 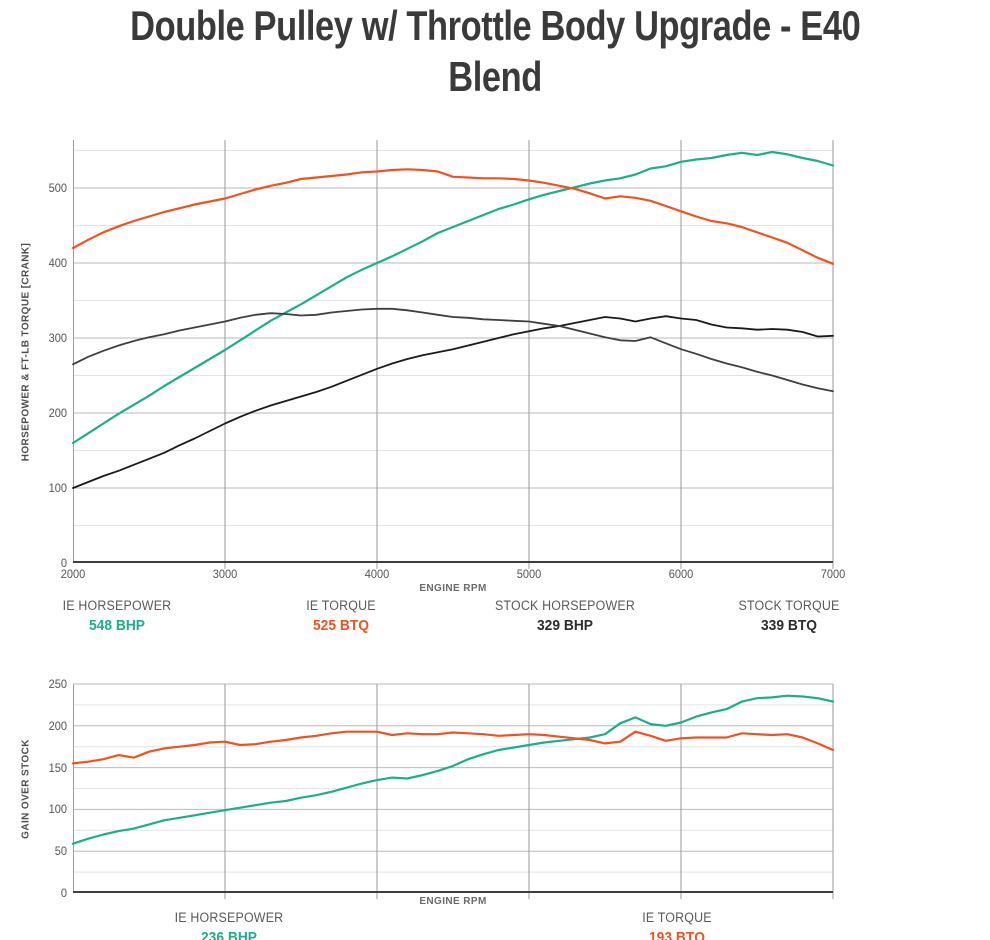 What do you see at coordinates (341, 616) in the screenshot?
I see `legend-item-ie-torque: IE TORQUE 525 BTQ` at bounding box center [341, 616].